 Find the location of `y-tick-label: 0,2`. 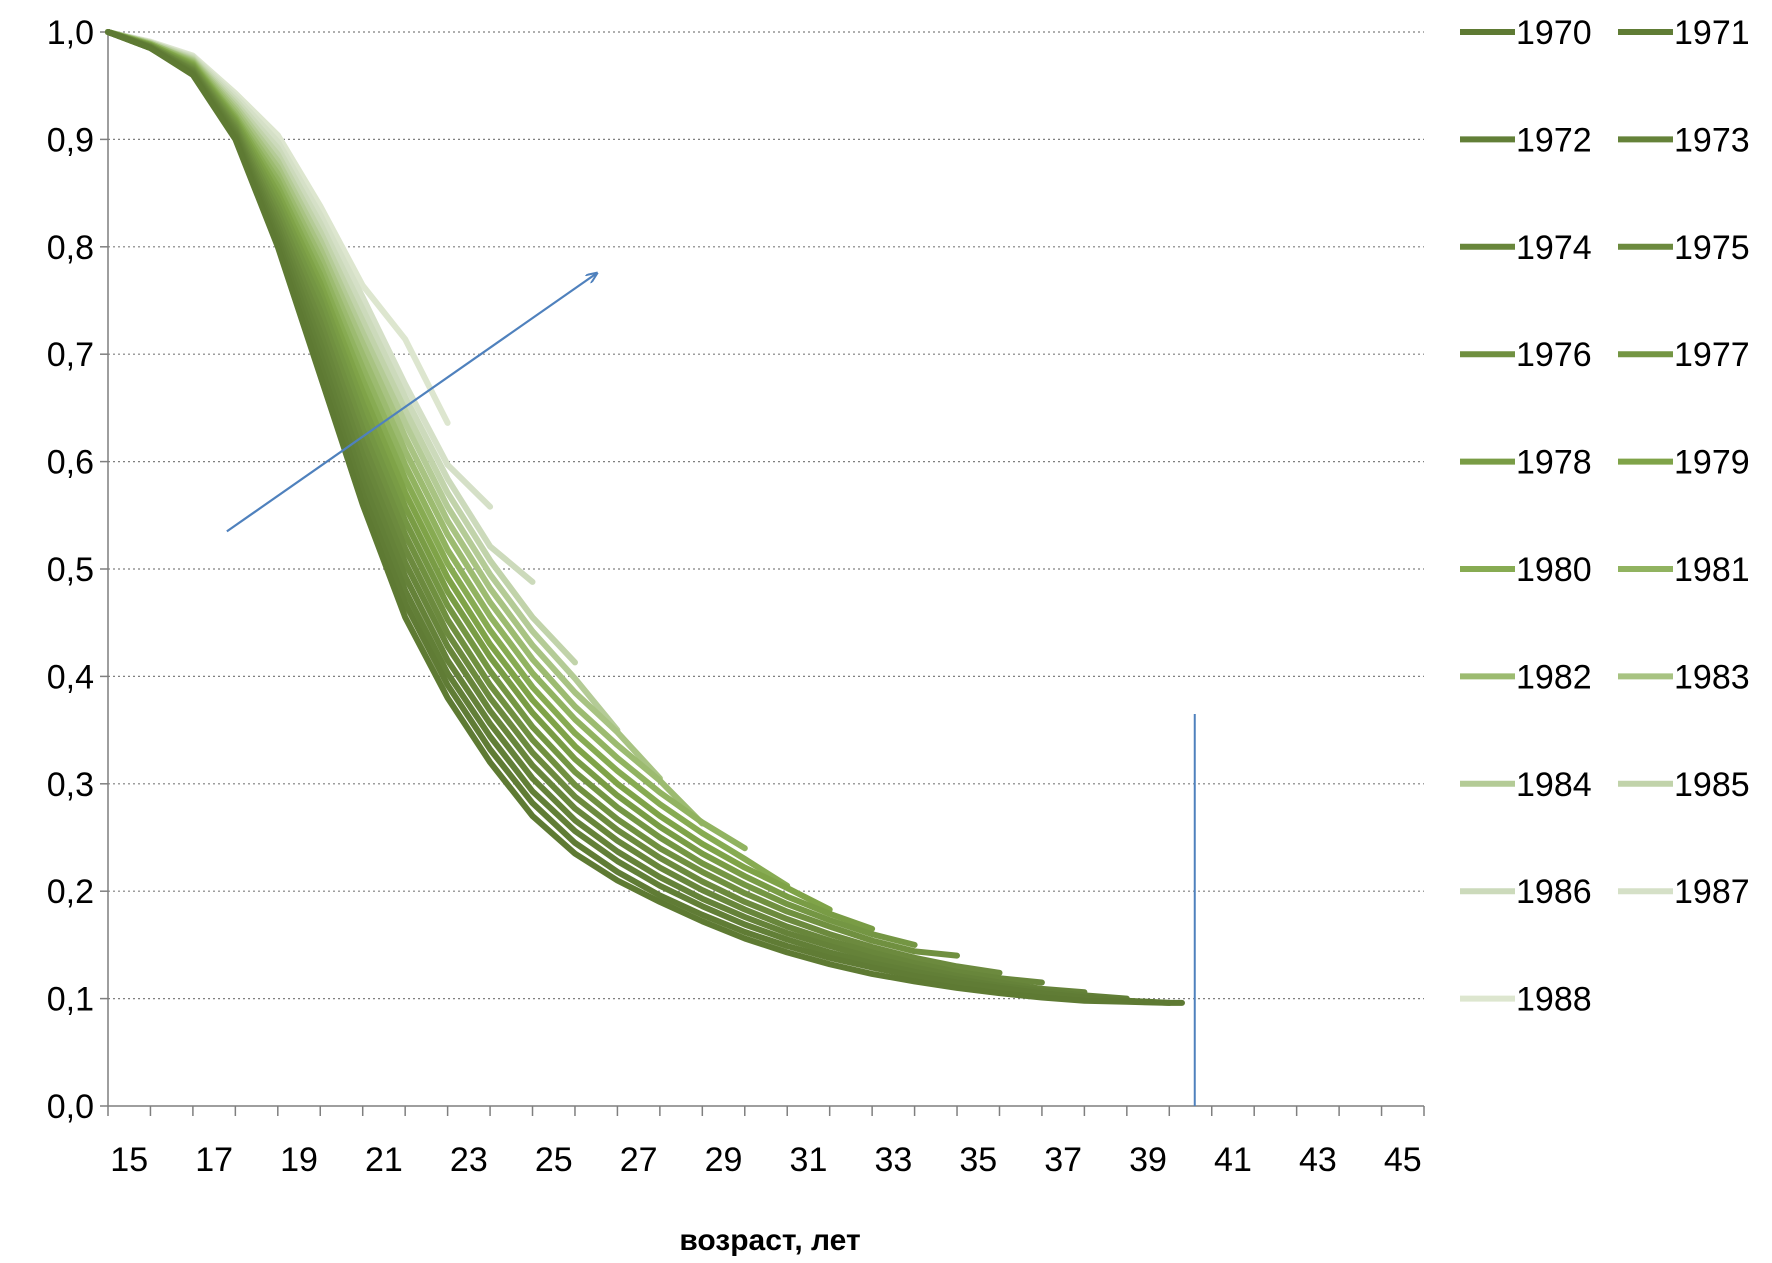

y-tick-label: 0,2 is located at coordinates (70, 892).